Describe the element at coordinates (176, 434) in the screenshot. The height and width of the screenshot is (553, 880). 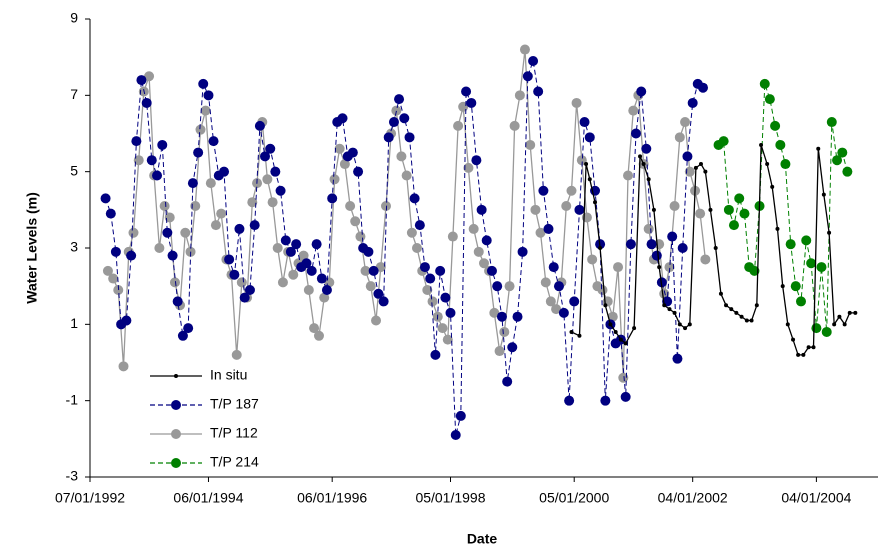
I see `legend-marker` at that location.